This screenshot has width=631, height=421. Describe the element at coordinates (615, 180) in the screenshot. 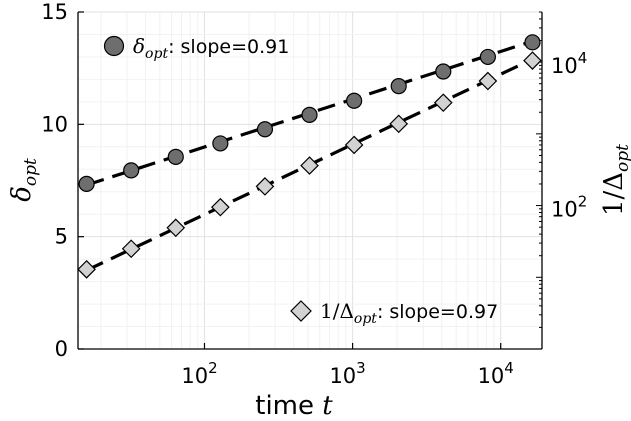

I see `right-axis-label: 1/Δopt` at that location.